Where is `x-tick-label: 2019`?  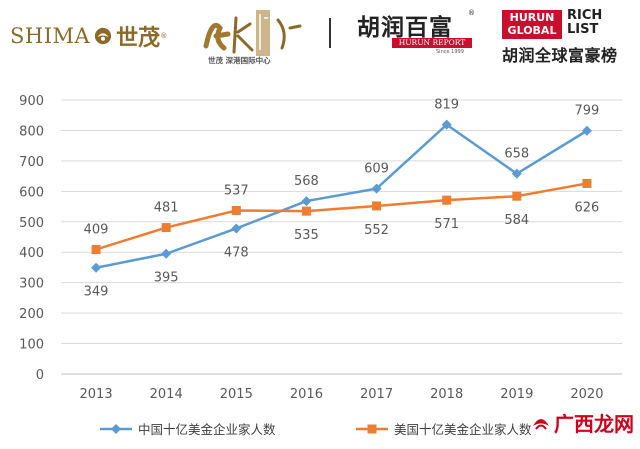
x-tick-label: 2019 is located at coordinates (516, 394).